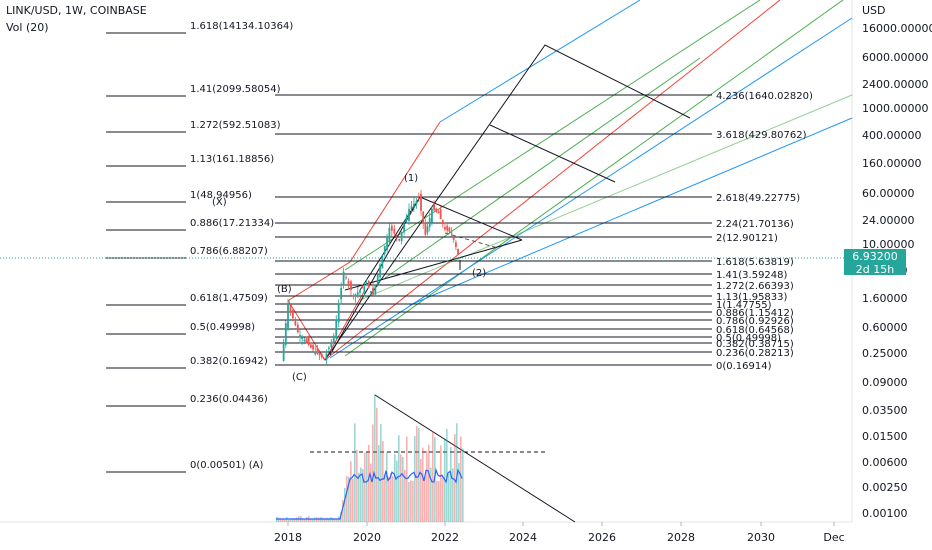 This screenshot has height=550, width=932. I want to click on wave-label-1: (1), so click(411, 178).